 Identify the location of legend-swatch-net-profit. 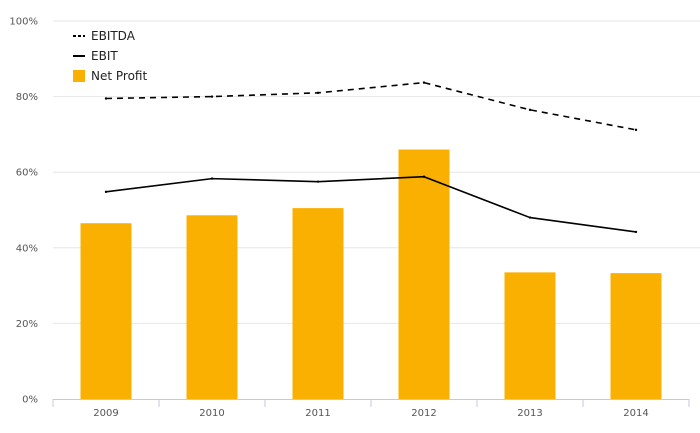
(79, 76).